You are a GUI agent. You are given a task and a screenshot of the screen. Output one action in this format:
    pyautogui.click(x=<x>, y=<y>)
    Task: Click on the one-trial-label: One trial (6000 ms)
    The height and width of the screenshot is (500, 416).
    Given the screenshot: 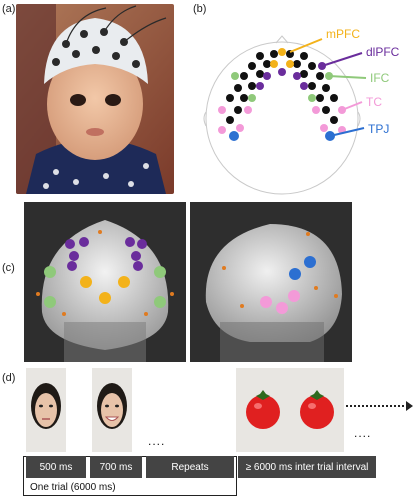 What is the action you would take?
    pyautogui.click(x=73, y=487)
    